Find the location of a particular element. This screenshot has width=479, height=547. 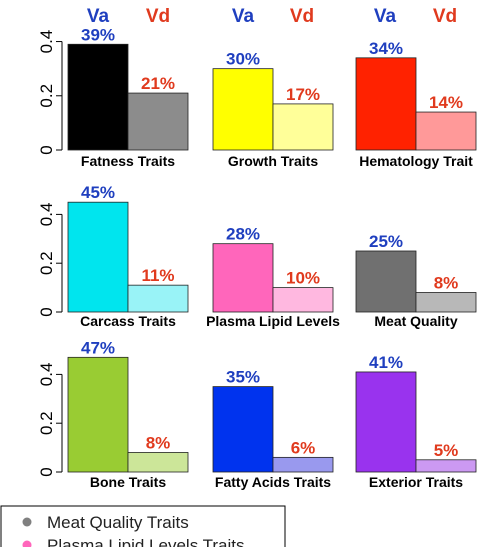

legend-marker-plasma-lipid is located at coordinates (27, 543).